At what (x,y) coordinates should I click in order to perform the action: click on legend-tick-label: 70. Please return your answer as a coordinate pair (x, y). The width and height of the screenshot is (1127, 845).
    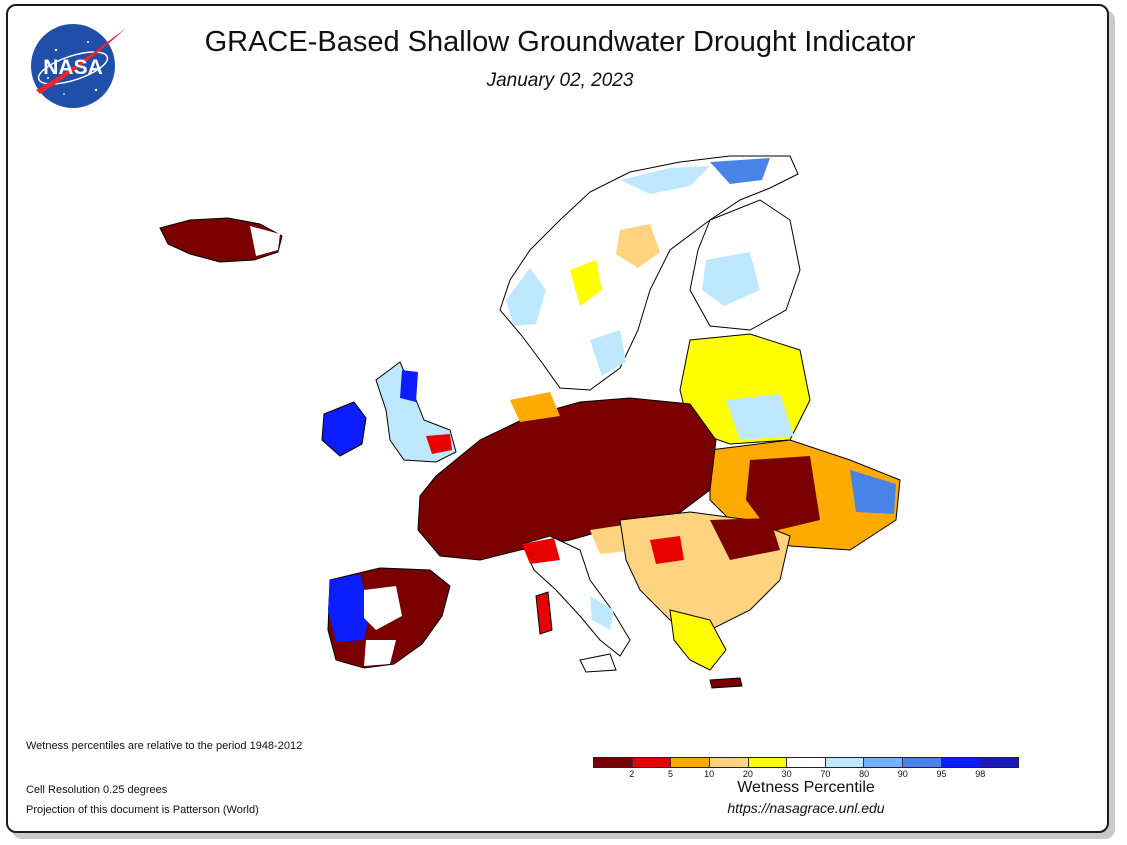
    Looking at the image, I should click on (825, 774).